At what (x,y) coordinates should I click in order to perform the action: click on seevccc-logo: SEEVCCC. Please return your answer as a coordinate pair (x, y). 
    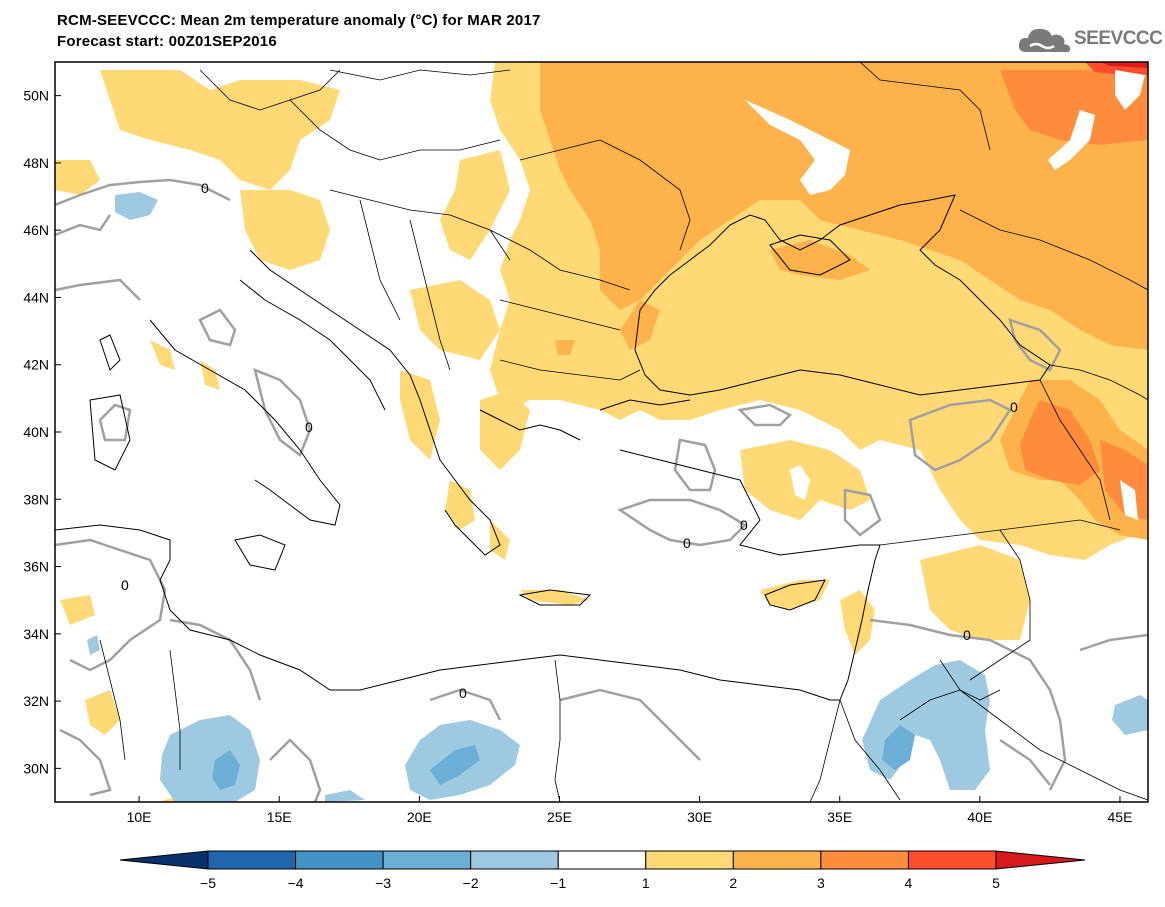
    Looking at the image, I should click on (1089, 40).